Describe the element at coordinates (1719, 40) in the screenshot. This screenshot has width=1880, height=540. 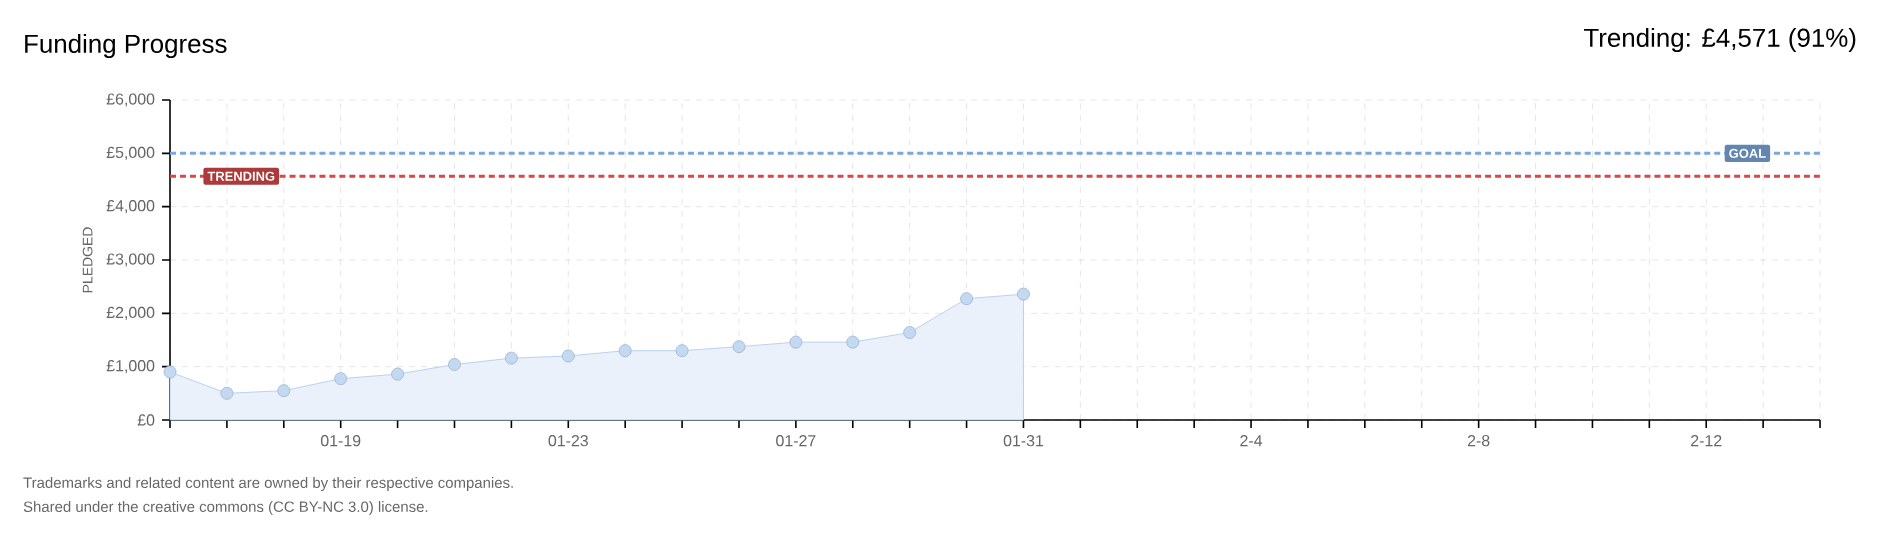
I see `text: Trending: £4,571 (91%)` at that location.